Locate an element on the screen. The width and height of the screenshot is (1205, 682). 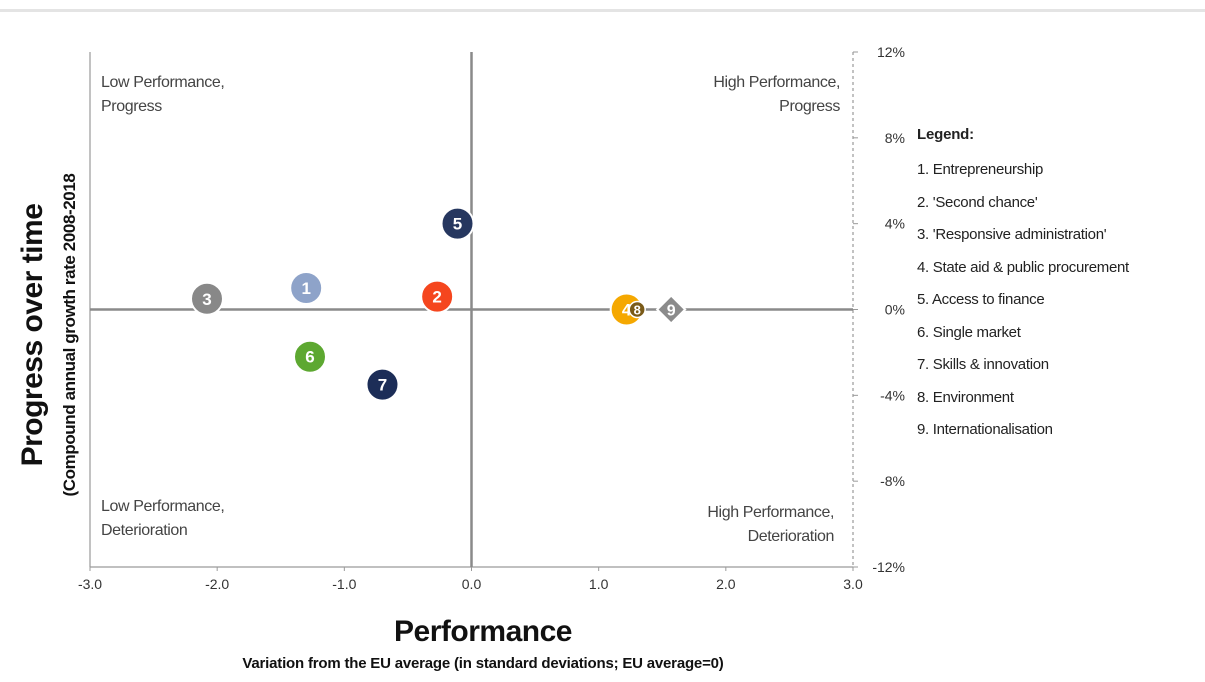
x-tick-label: 0.0 is located at coordinates (472, 584).